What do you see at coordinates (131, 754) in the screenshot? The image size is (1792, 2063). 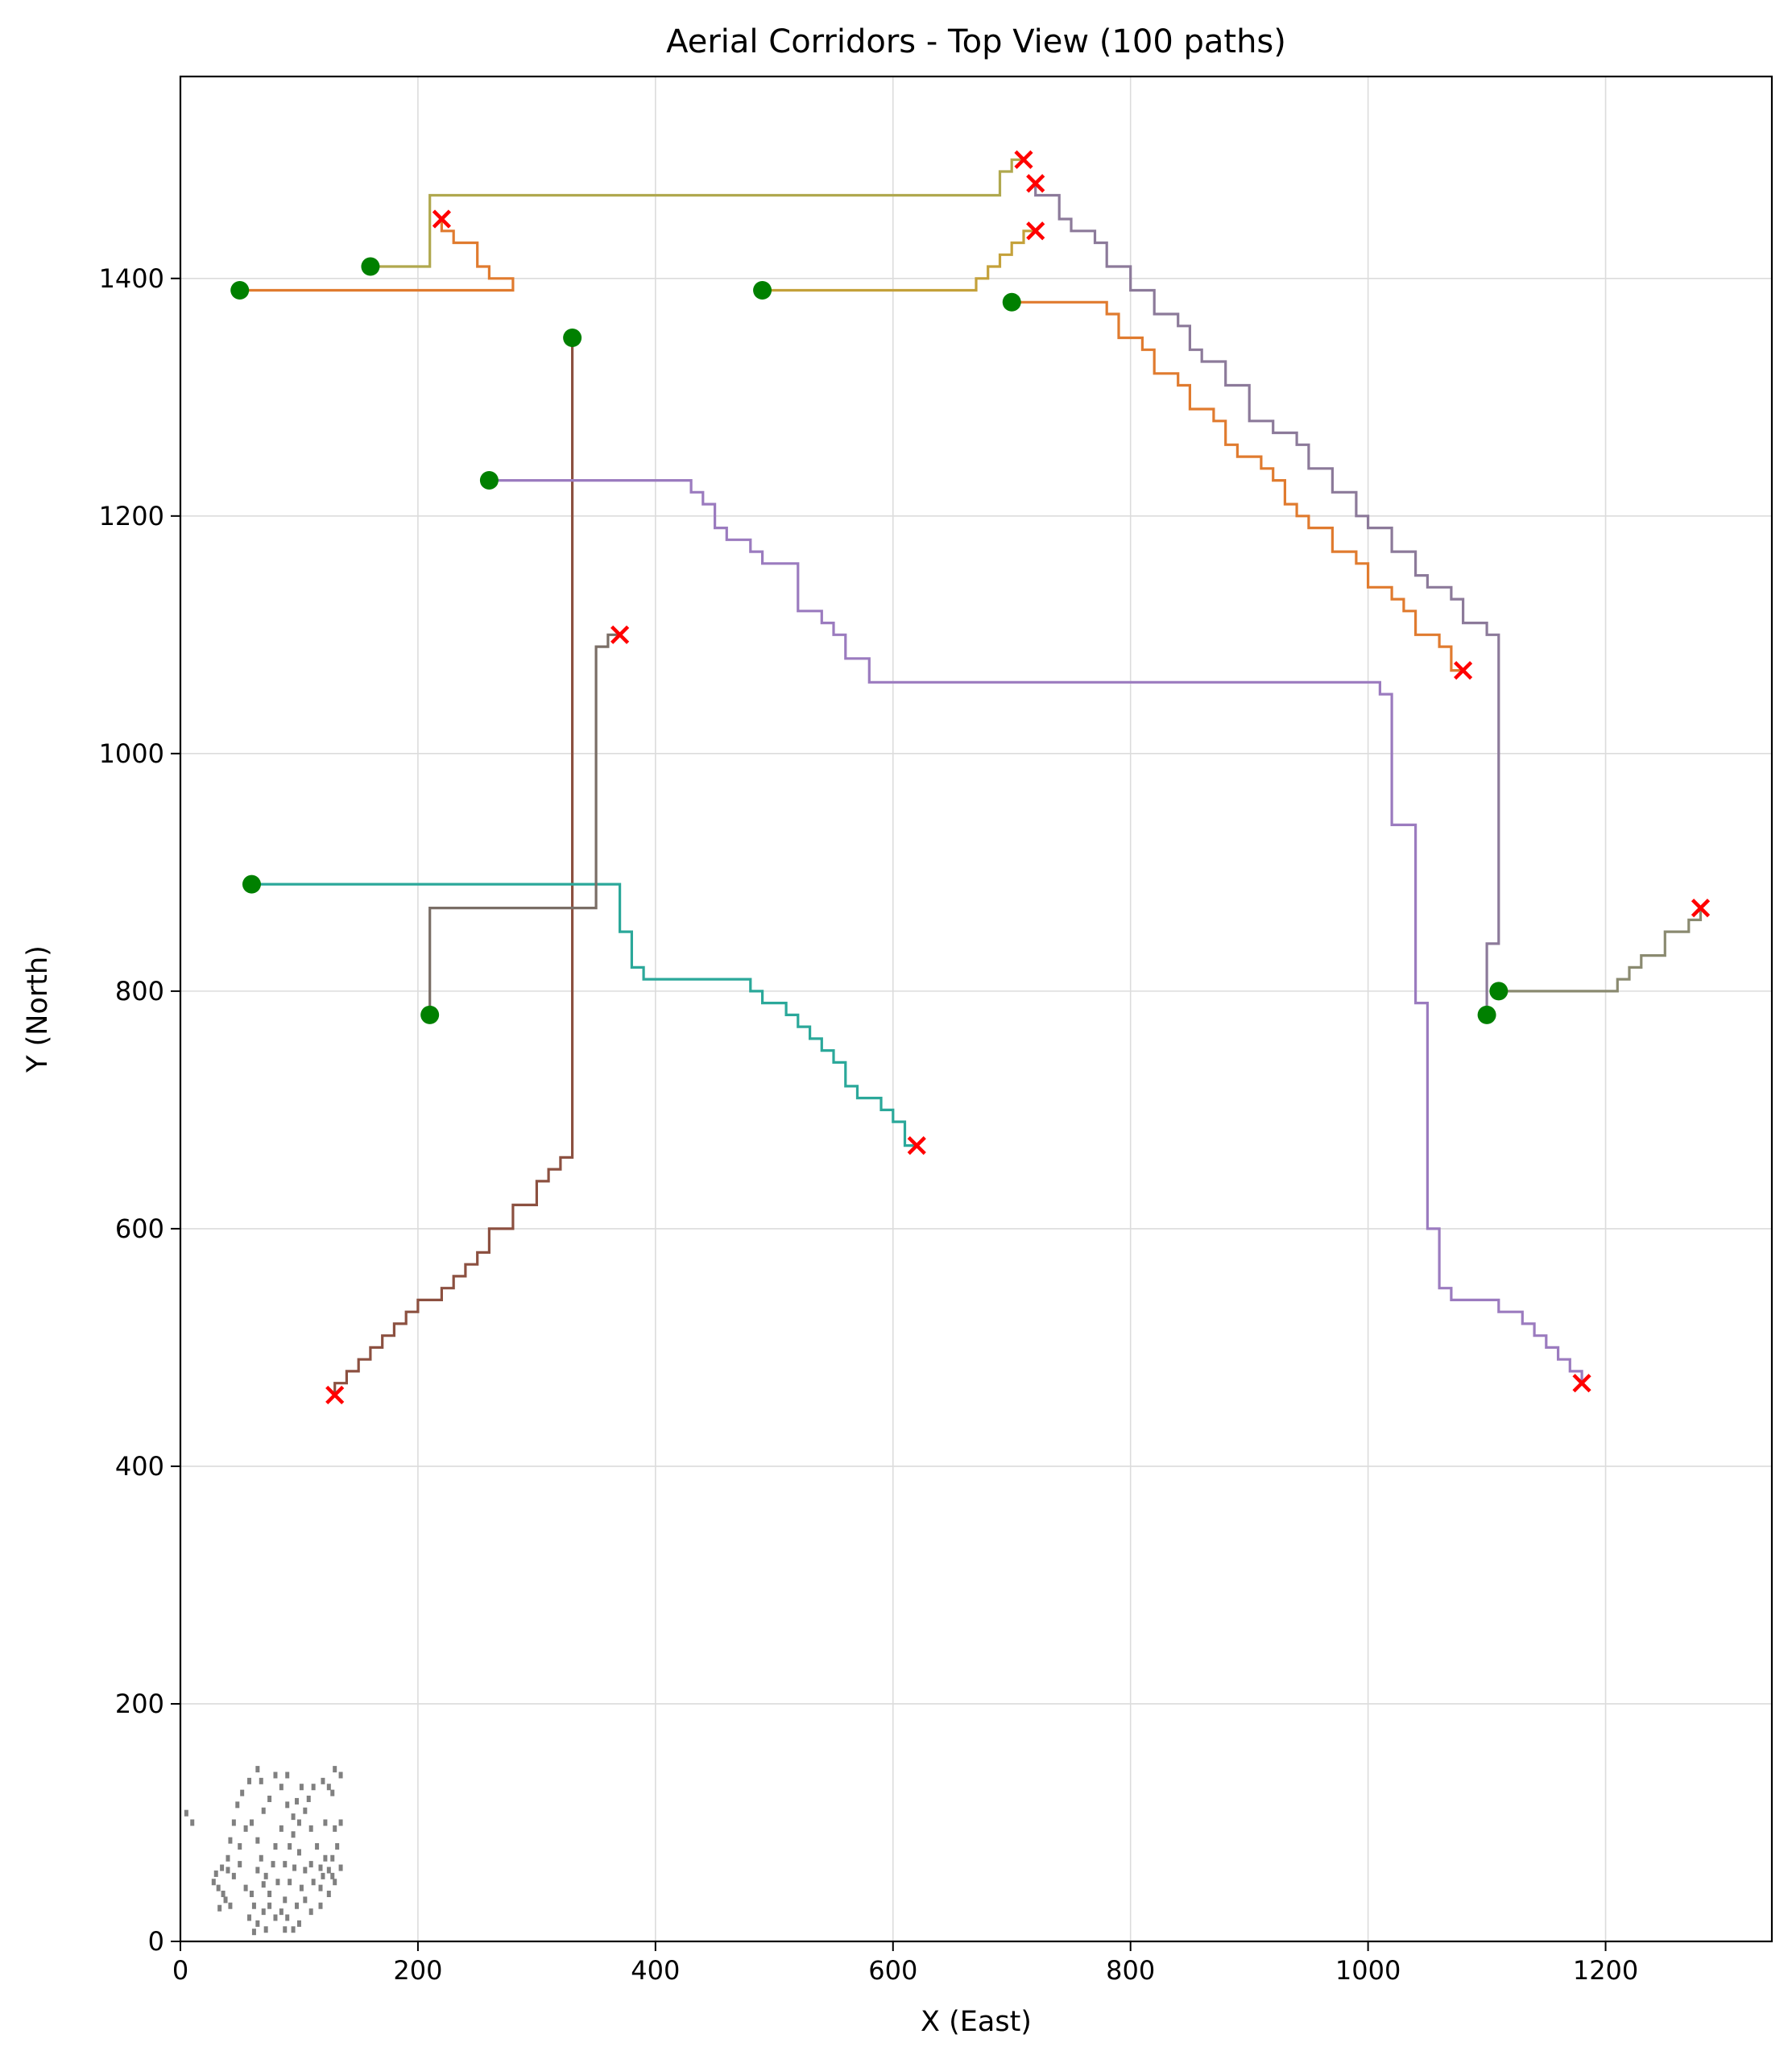 I see `y-tick-label: 1000` at bounding box center [131, 754].